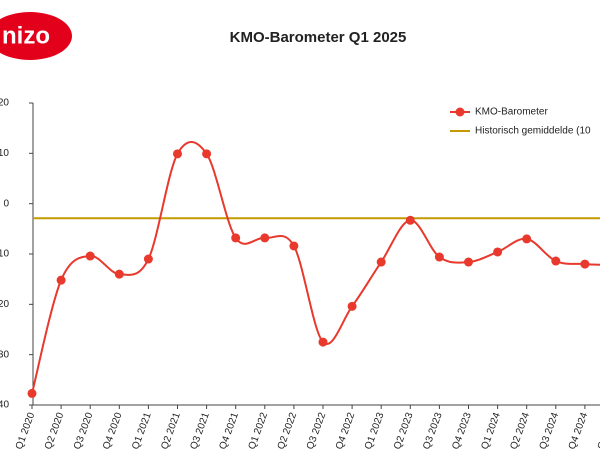  What do you see at coordinates (346, 430) in the screenshot?
I see `x-tick-label: Q4 2022` at bounding box center [346, 430].